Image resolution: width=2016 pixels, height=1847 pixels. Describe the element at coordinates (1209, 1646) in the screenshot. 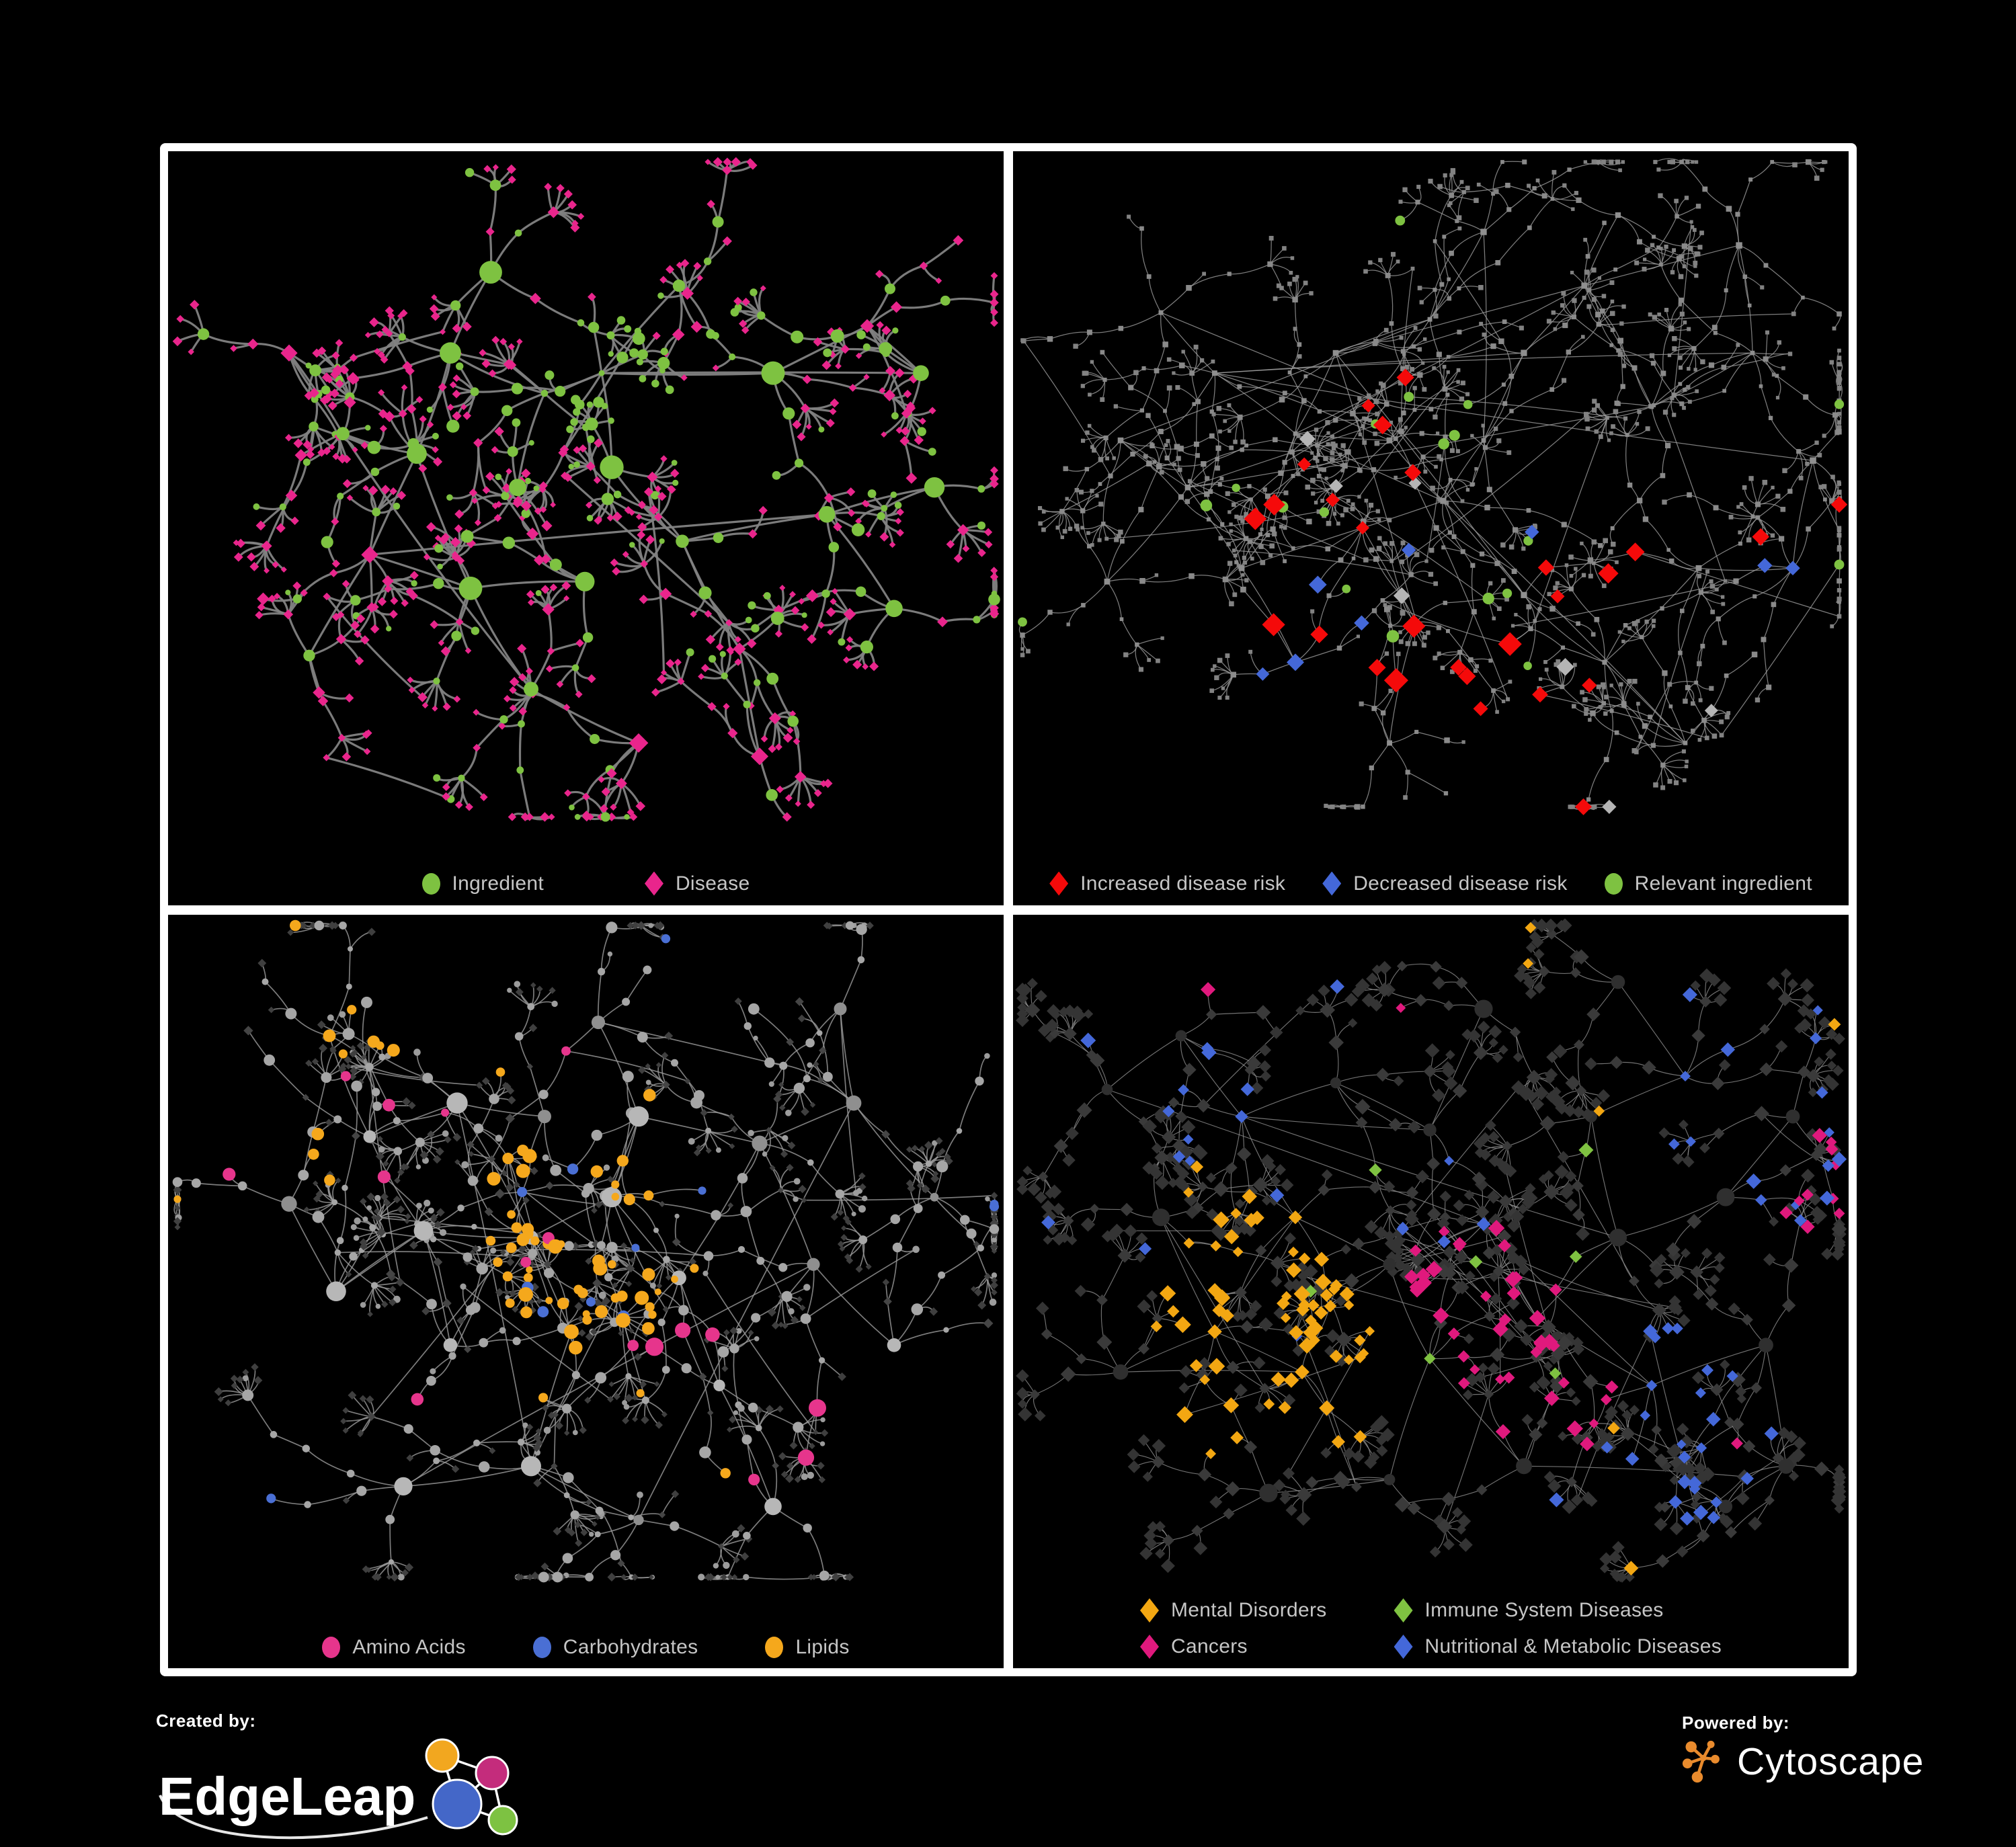

I see `legend-label: Cancers` at that location.